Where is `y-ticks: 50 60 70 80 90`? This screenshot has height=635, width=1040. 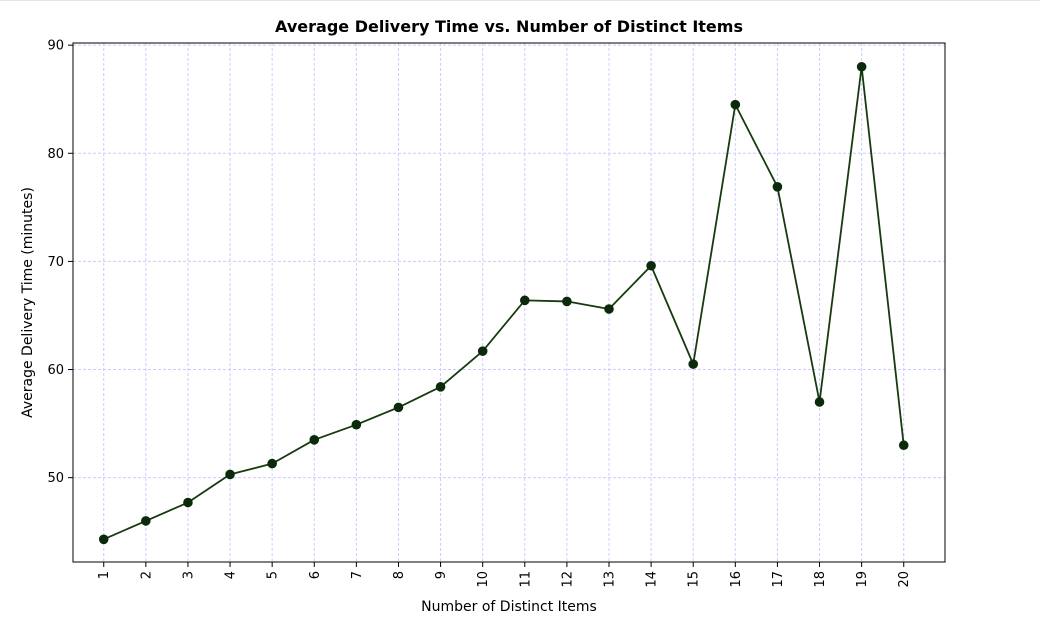
y-ticks: 50 60 70 80 90 is located at coordinates (60, 262).